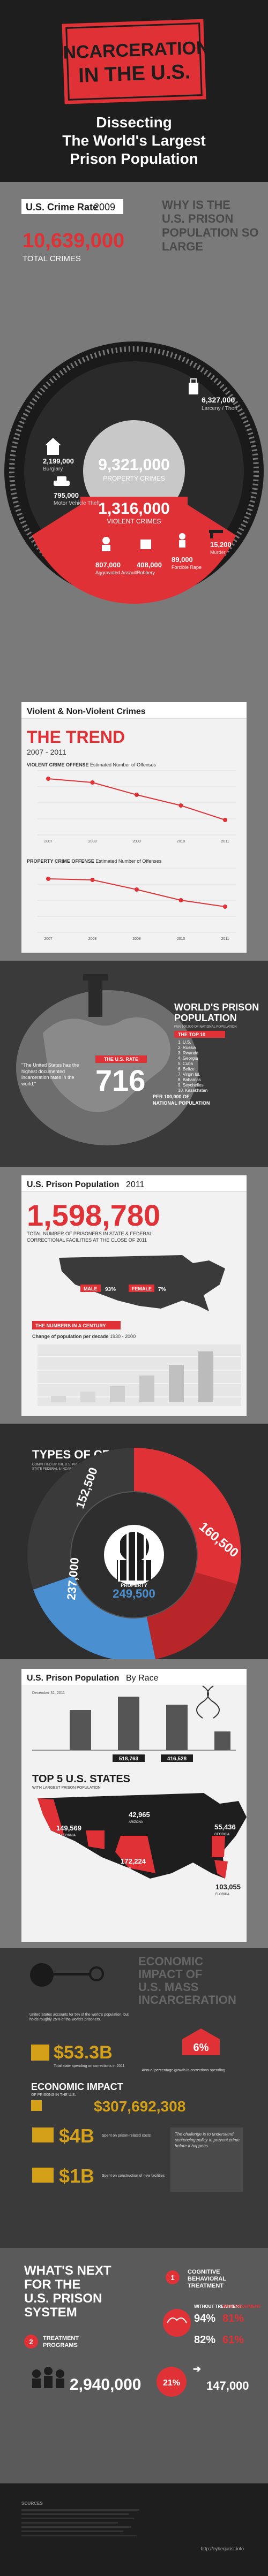 The image size is (268, 2576). What do you see at coordinates (53, 446) in the screenshot?
I see `burglary-icon` at bounding box center [53, 446].